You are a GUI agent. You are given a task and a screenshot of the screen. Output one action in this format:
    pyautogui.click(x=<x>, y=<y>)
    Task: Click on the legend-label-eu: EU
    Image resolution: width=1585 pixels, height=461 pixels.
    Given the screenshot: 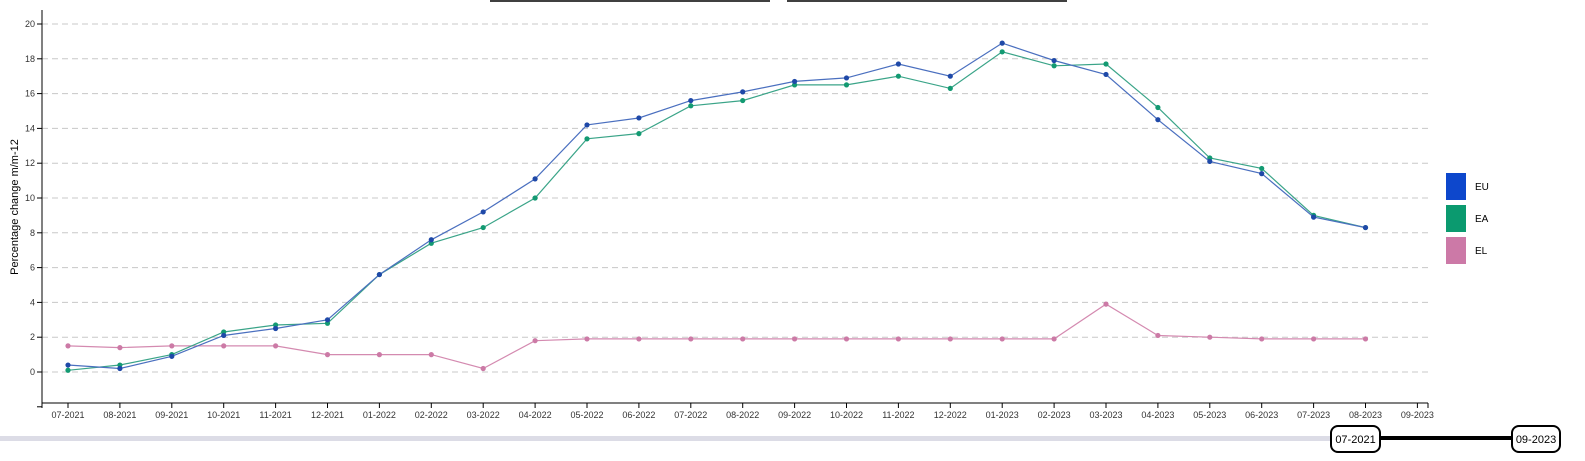 What is the action you would take?
    pyautogui.click(x=1482, y=187)
    